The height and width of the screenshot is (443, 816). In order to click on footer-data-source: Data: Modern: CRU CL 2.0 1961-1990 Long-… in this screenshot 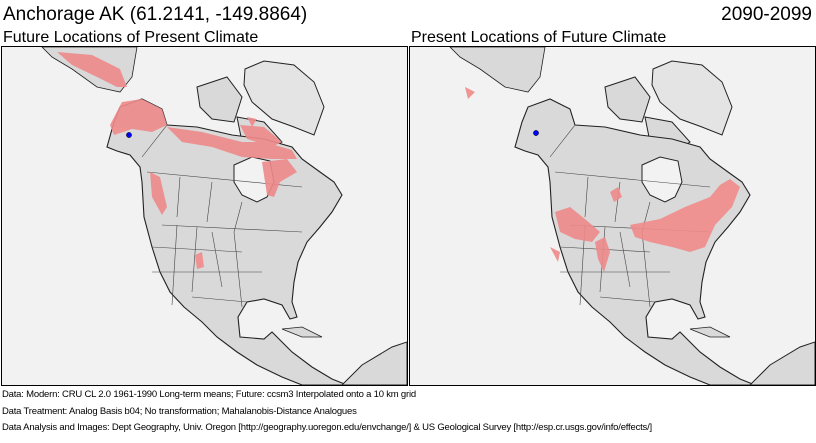, I will do `click(209, 394)`.